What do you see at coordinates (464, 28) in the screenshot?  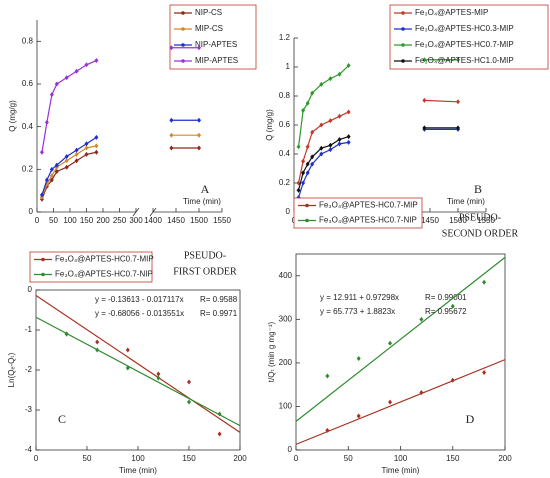 I see `legend-label: Fe₃O₄@APTES-HC0.3-MIP` at bounding box center [464, 28].